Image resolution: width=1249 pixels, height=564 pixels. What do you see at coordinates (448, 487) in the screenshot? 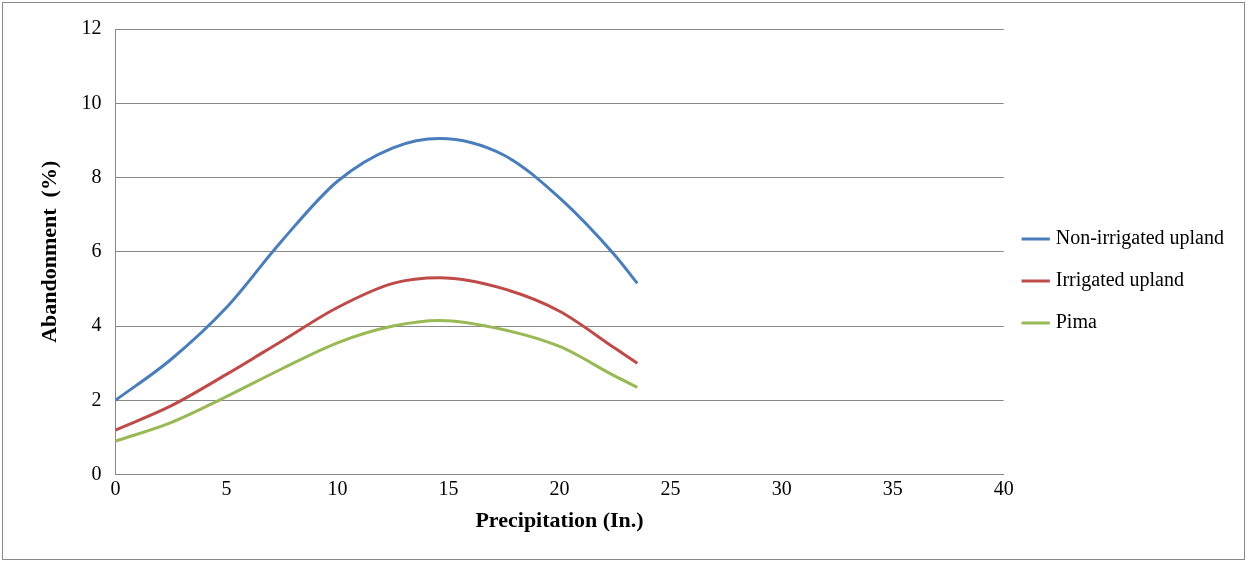
I see `x-tick-label: 15` at bounding box center [448, 487].